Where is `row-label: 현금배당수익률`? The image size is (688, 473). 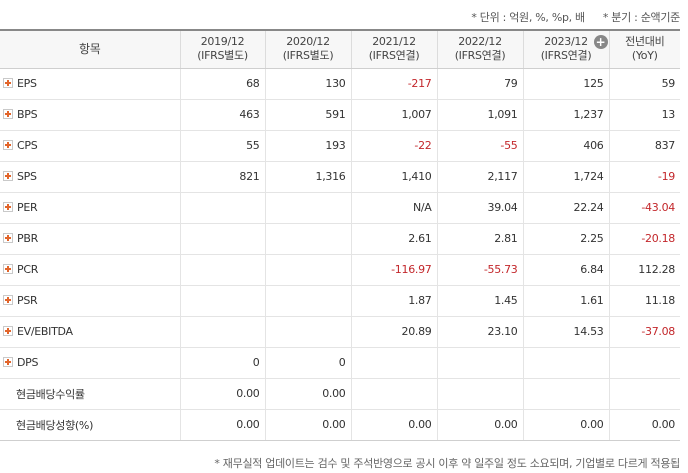 row-label: 현금배당수익률 is located at coordinates (90, 394).